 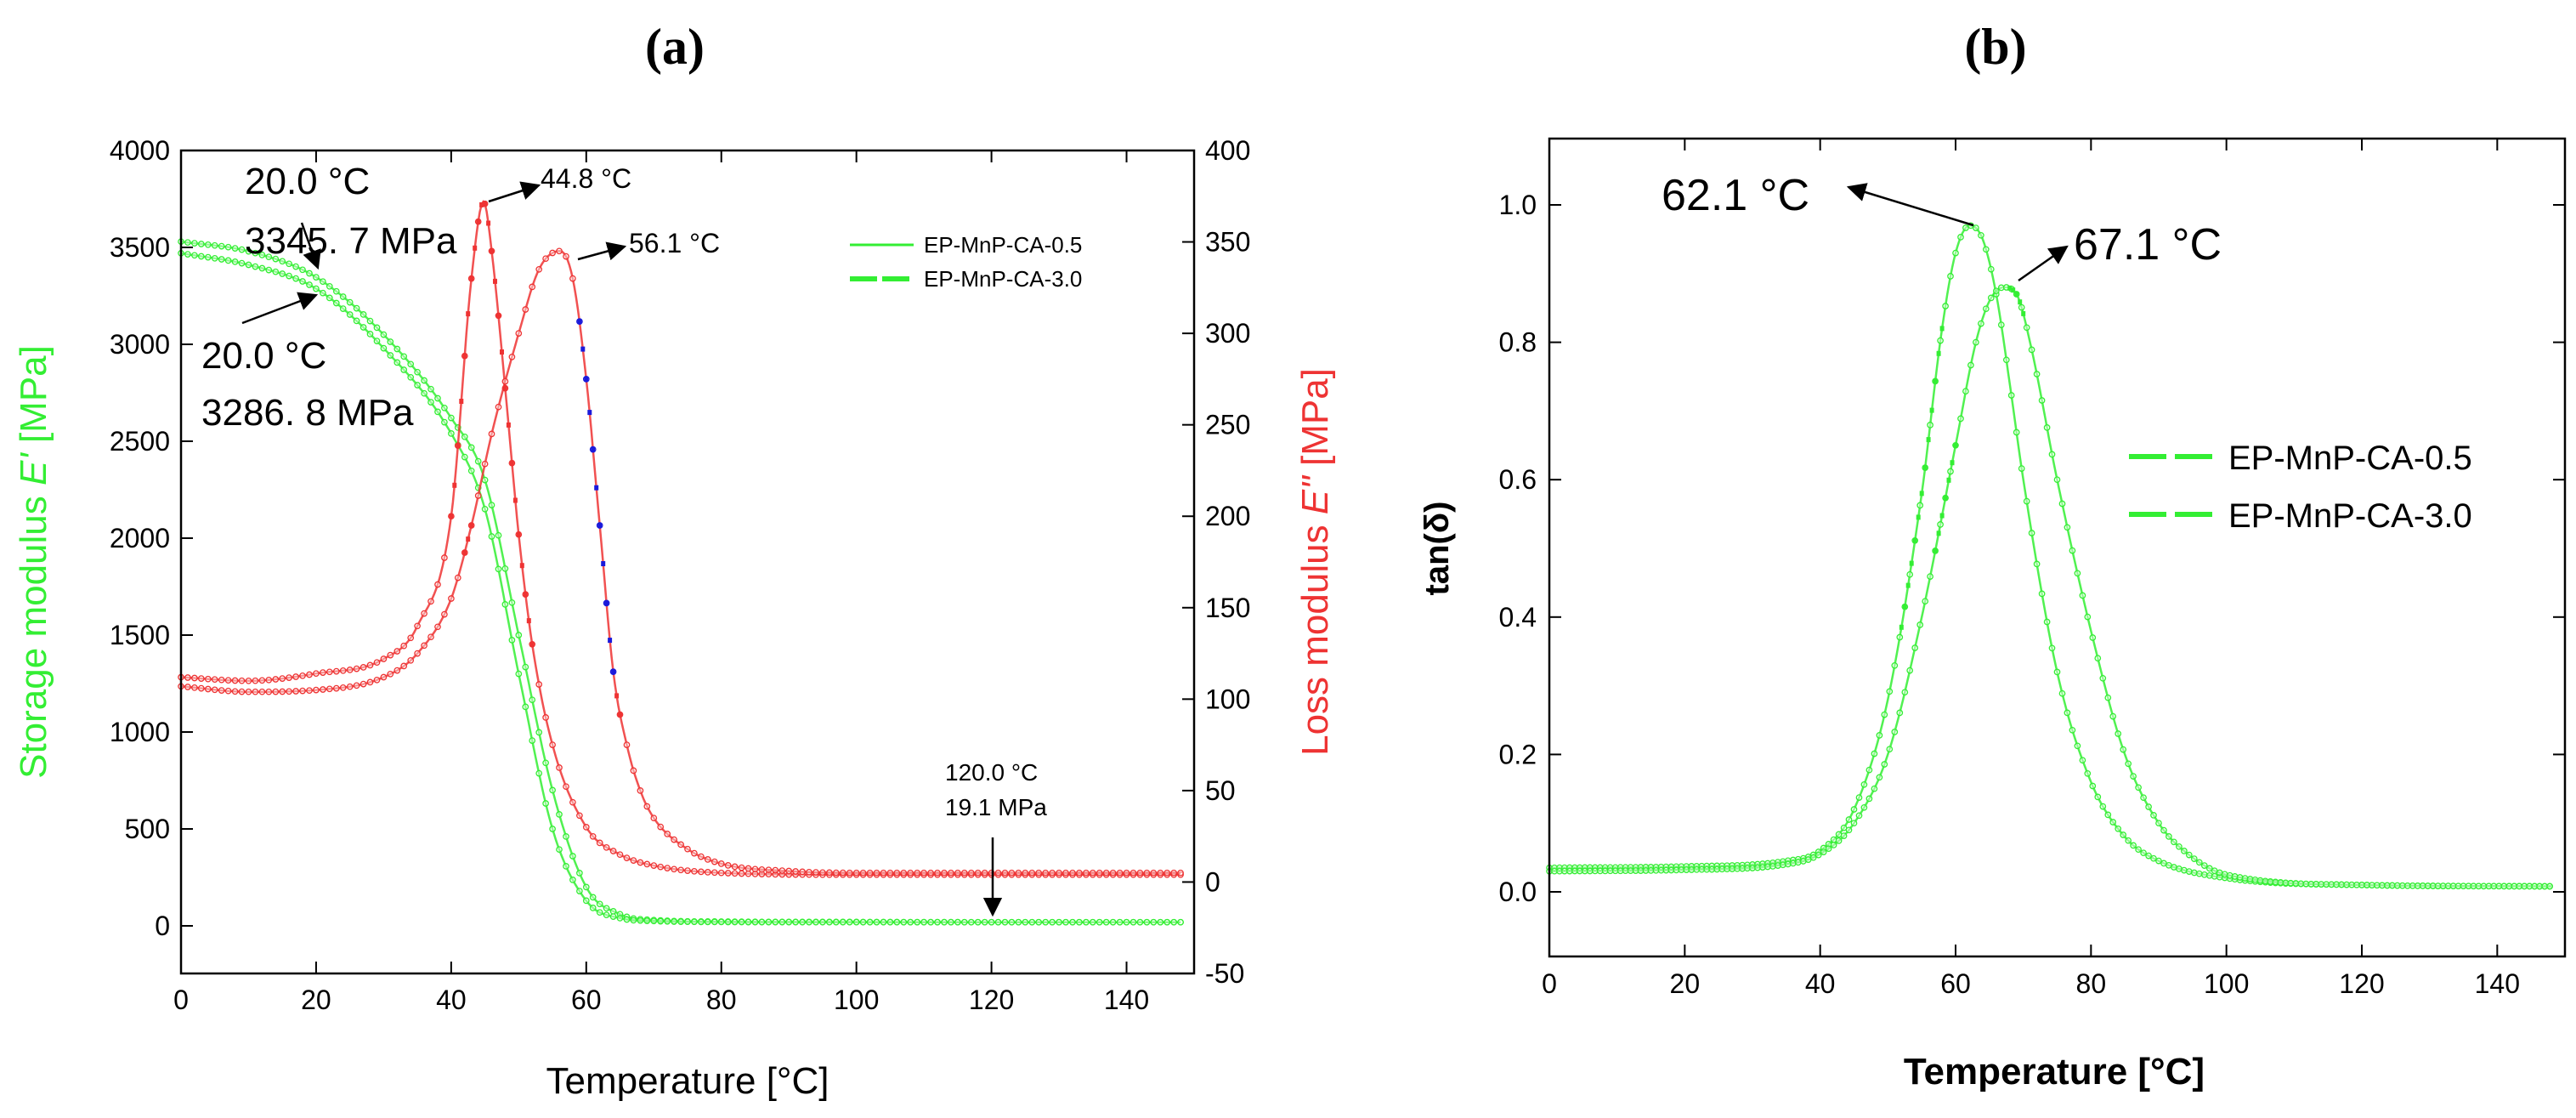 I want to click on x-tick-label: 0, so click(x=1549, y=983).